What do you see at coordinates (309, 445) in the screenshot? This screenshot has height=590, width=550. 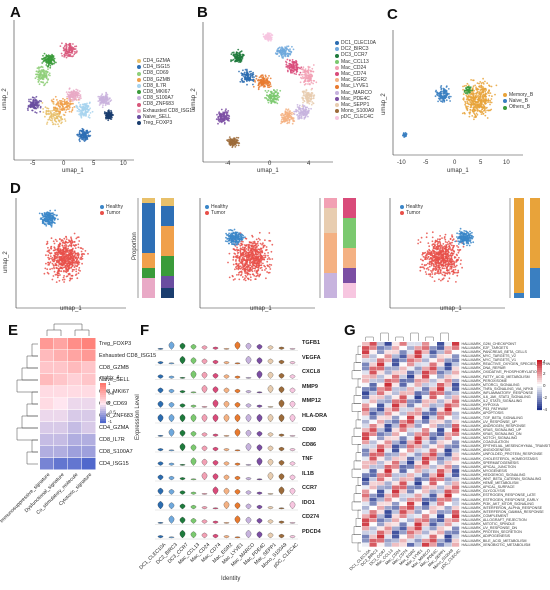 I see `gene-label: CD86` at bounding box center [309, 445].